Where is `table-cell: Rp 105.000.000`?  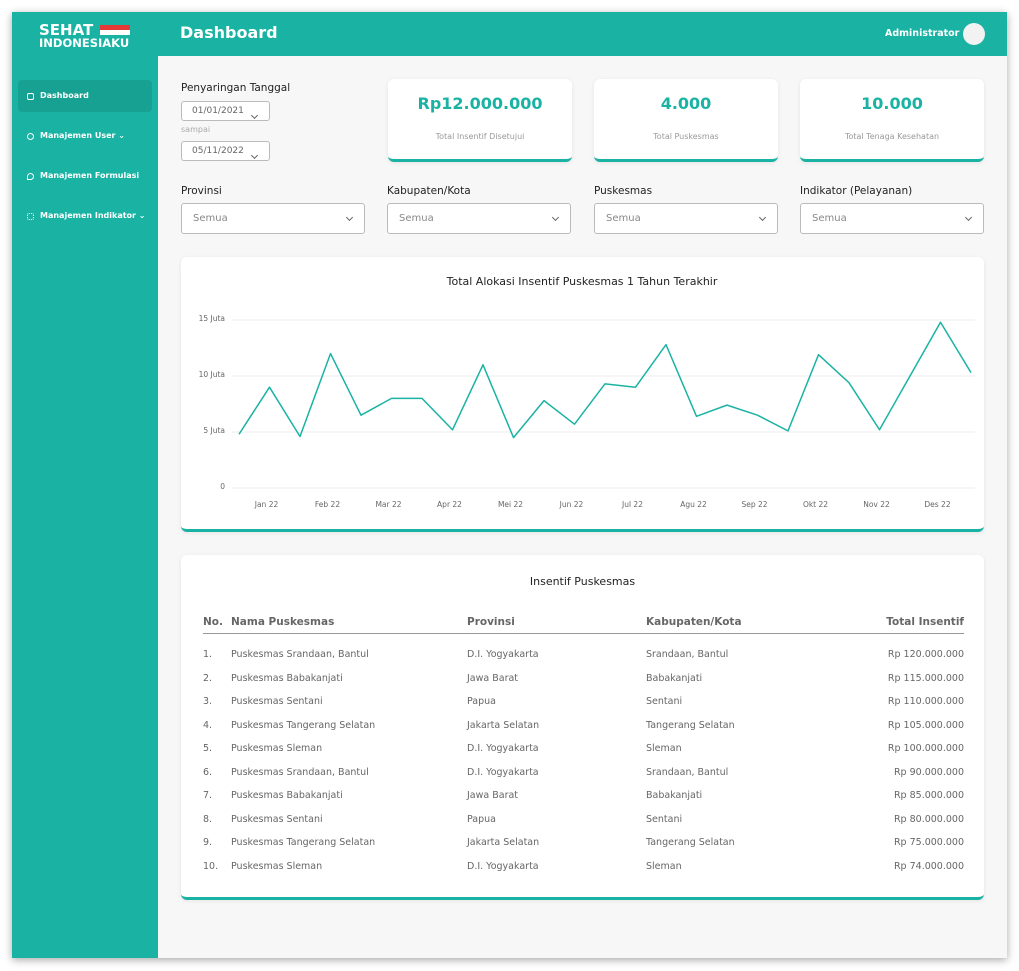
table-cell: Rp 105.000.000 is located at coordinates (925, 725).